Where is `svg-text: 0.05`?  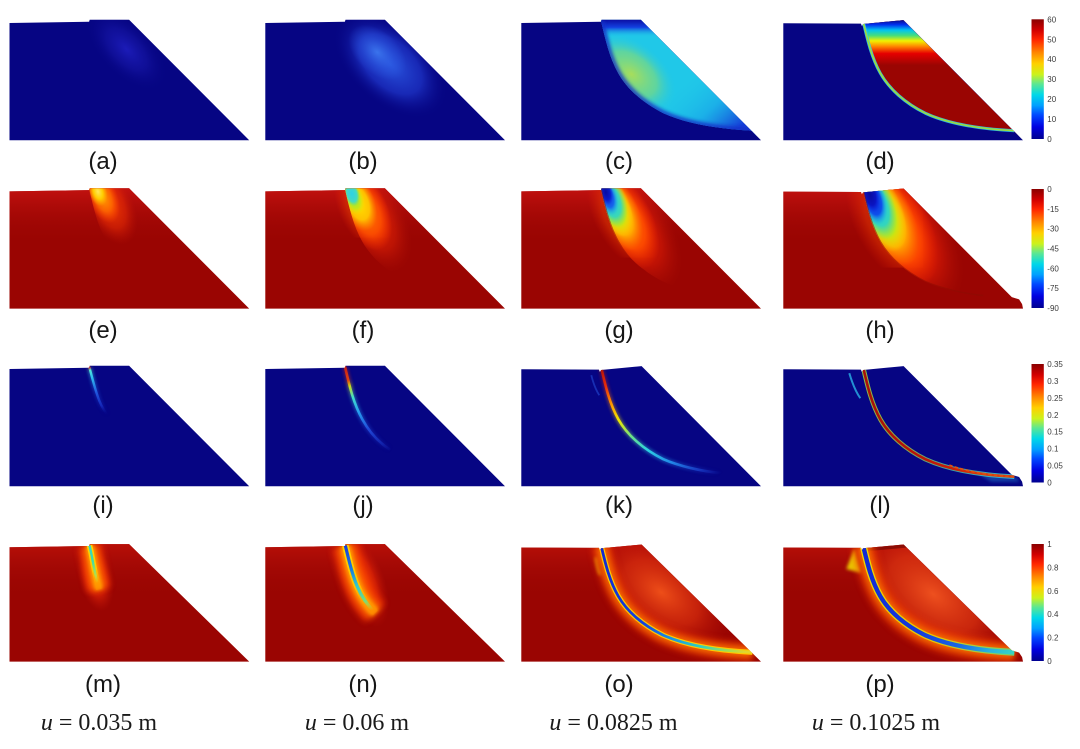 svg-text: 0.05 is located at coordinates (1055, 466).